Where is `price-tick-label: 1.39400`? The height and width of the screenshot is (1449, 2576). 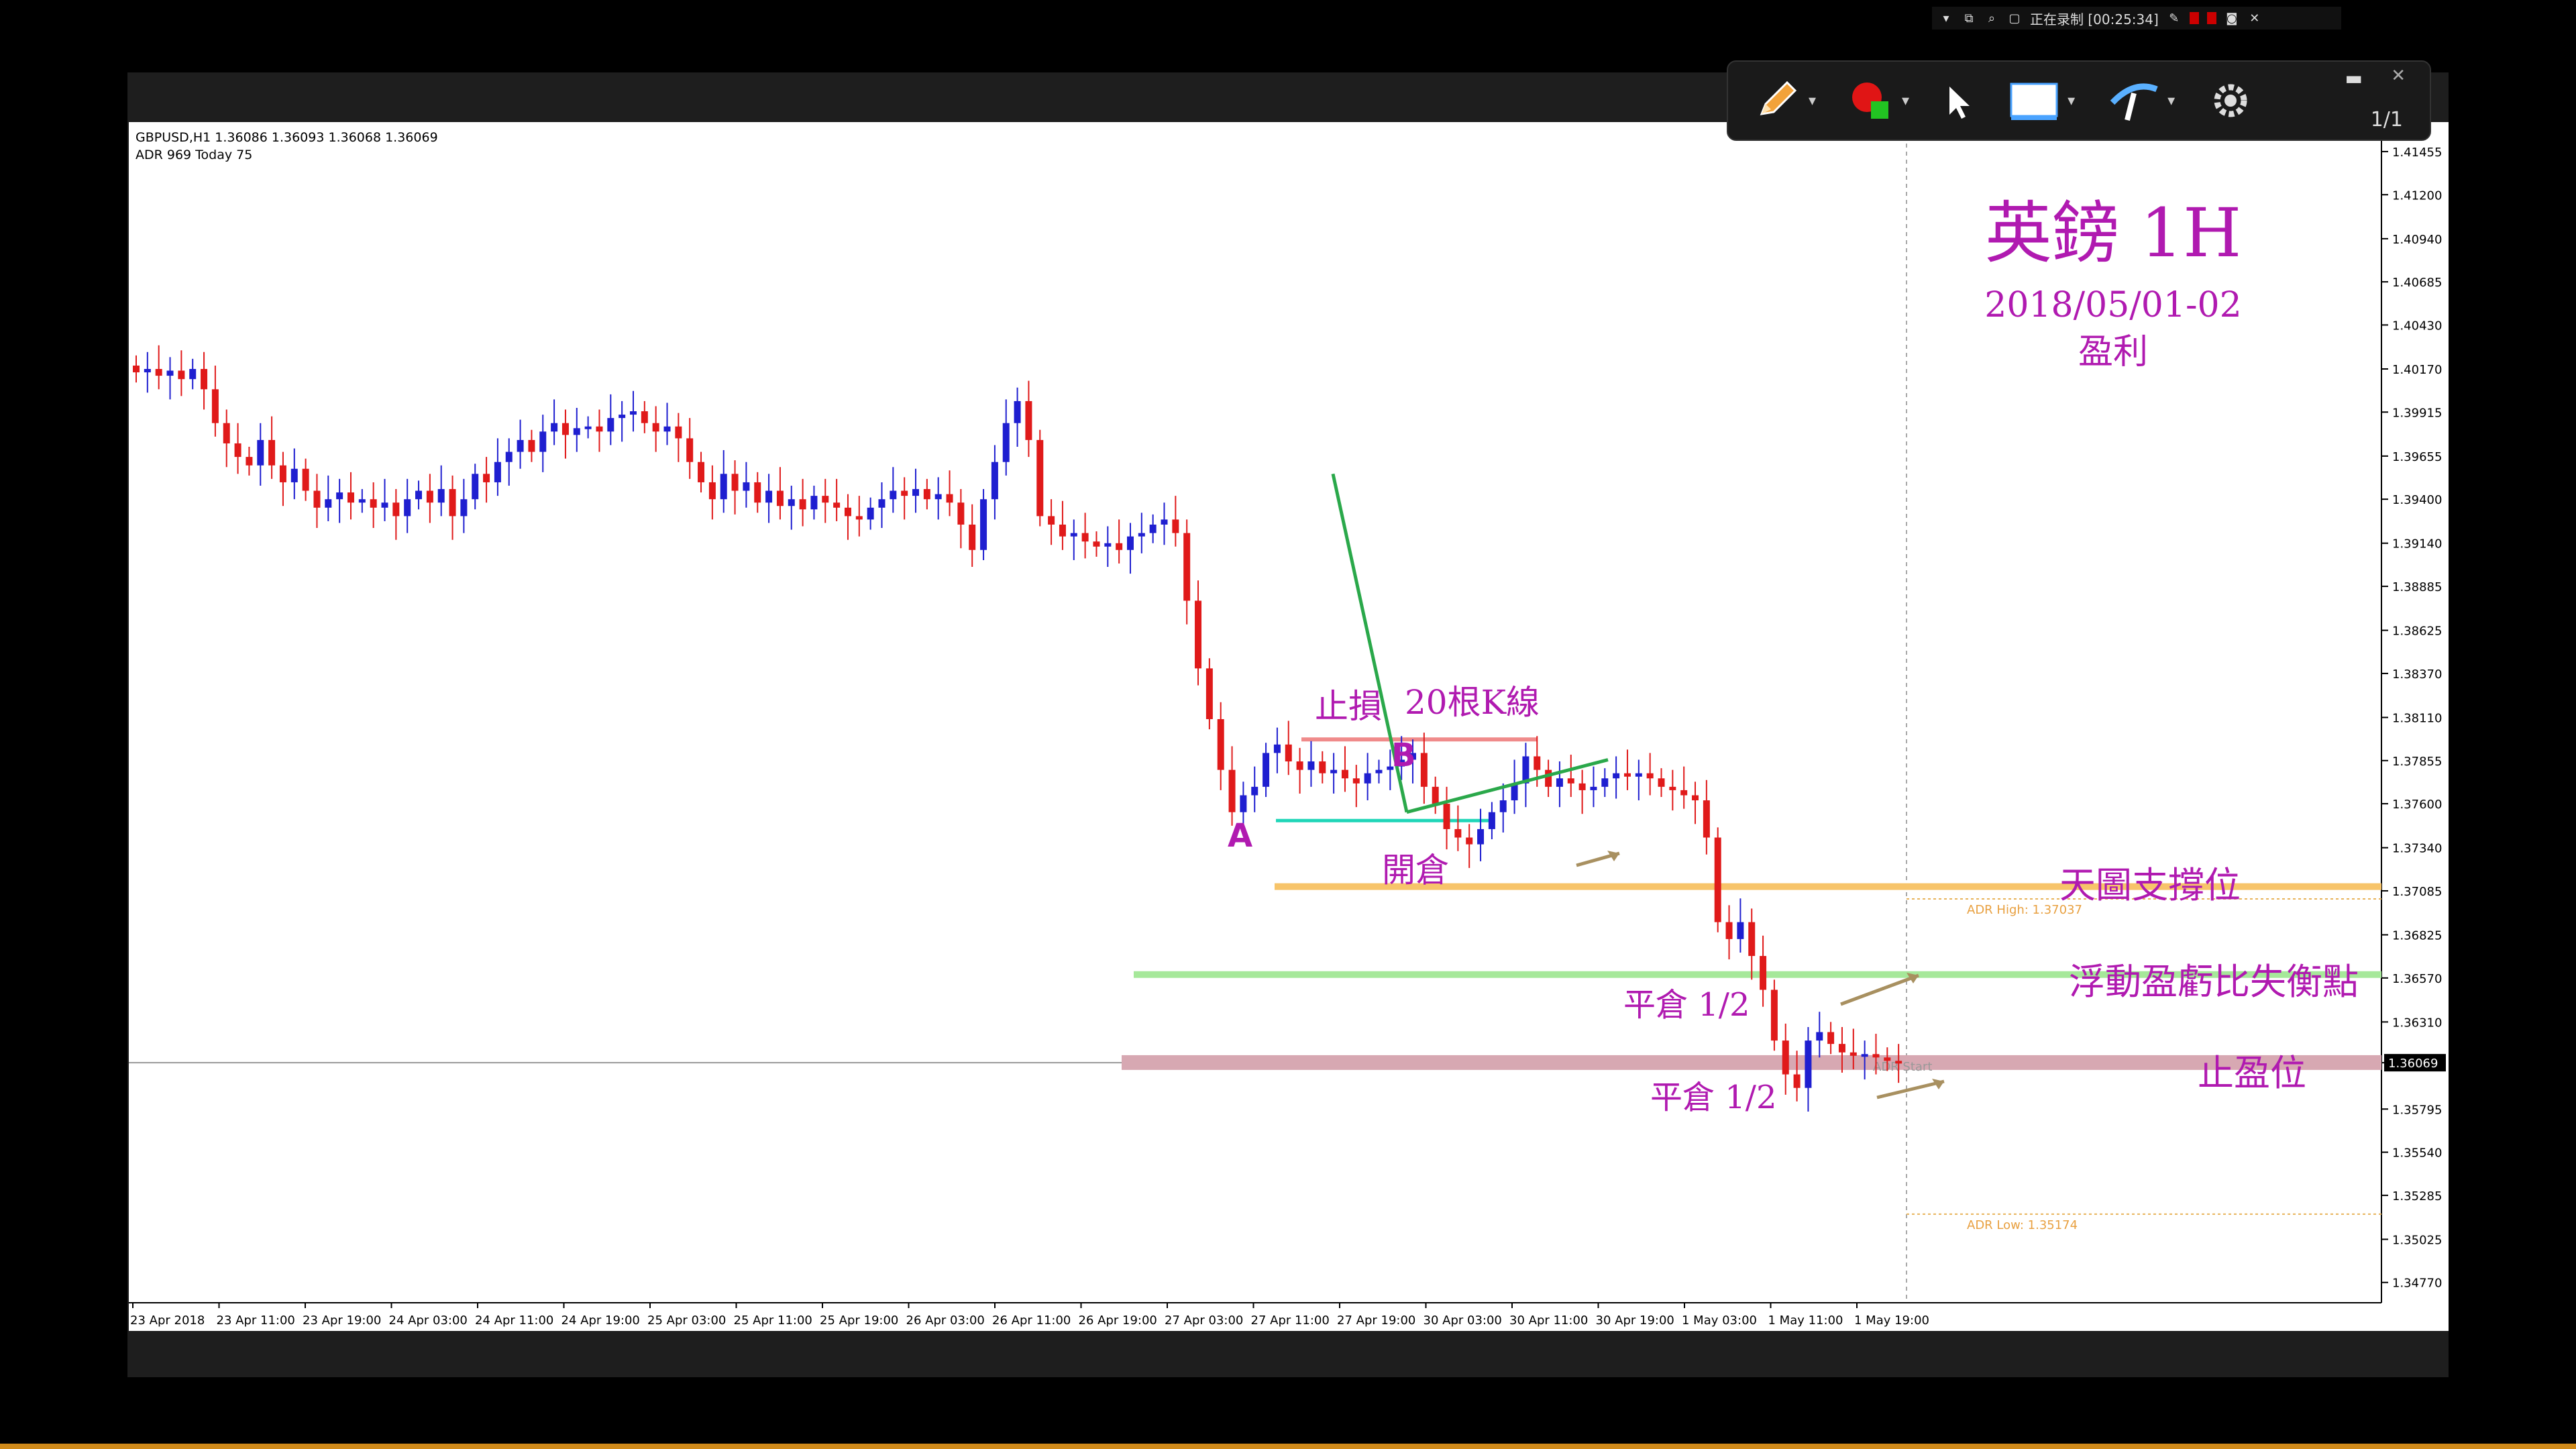
price-tick-label: 1.39400 is located at coordinates (2417, 500).